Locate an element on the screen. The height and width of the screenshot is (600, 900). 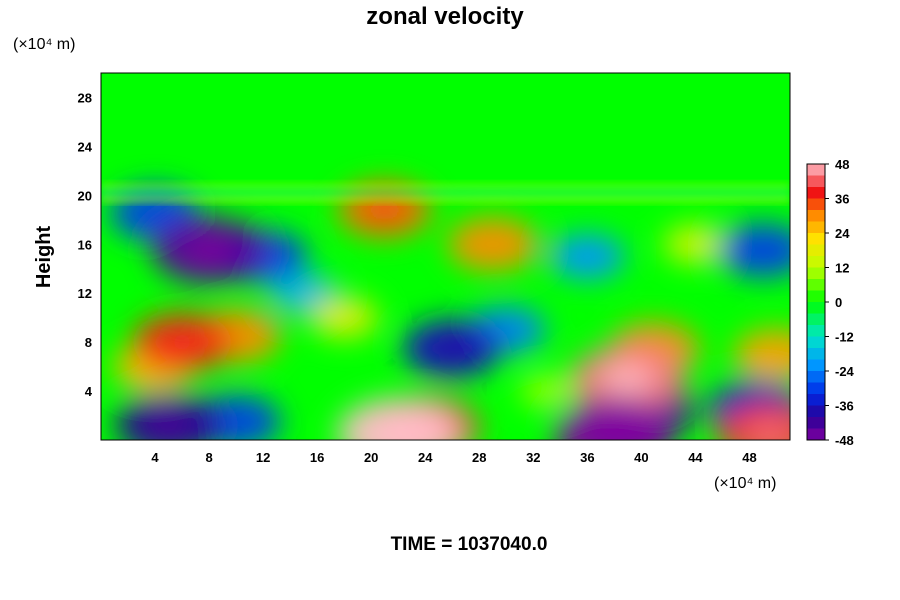
x-tick-label: 12 is located at coordinates (263, 457).